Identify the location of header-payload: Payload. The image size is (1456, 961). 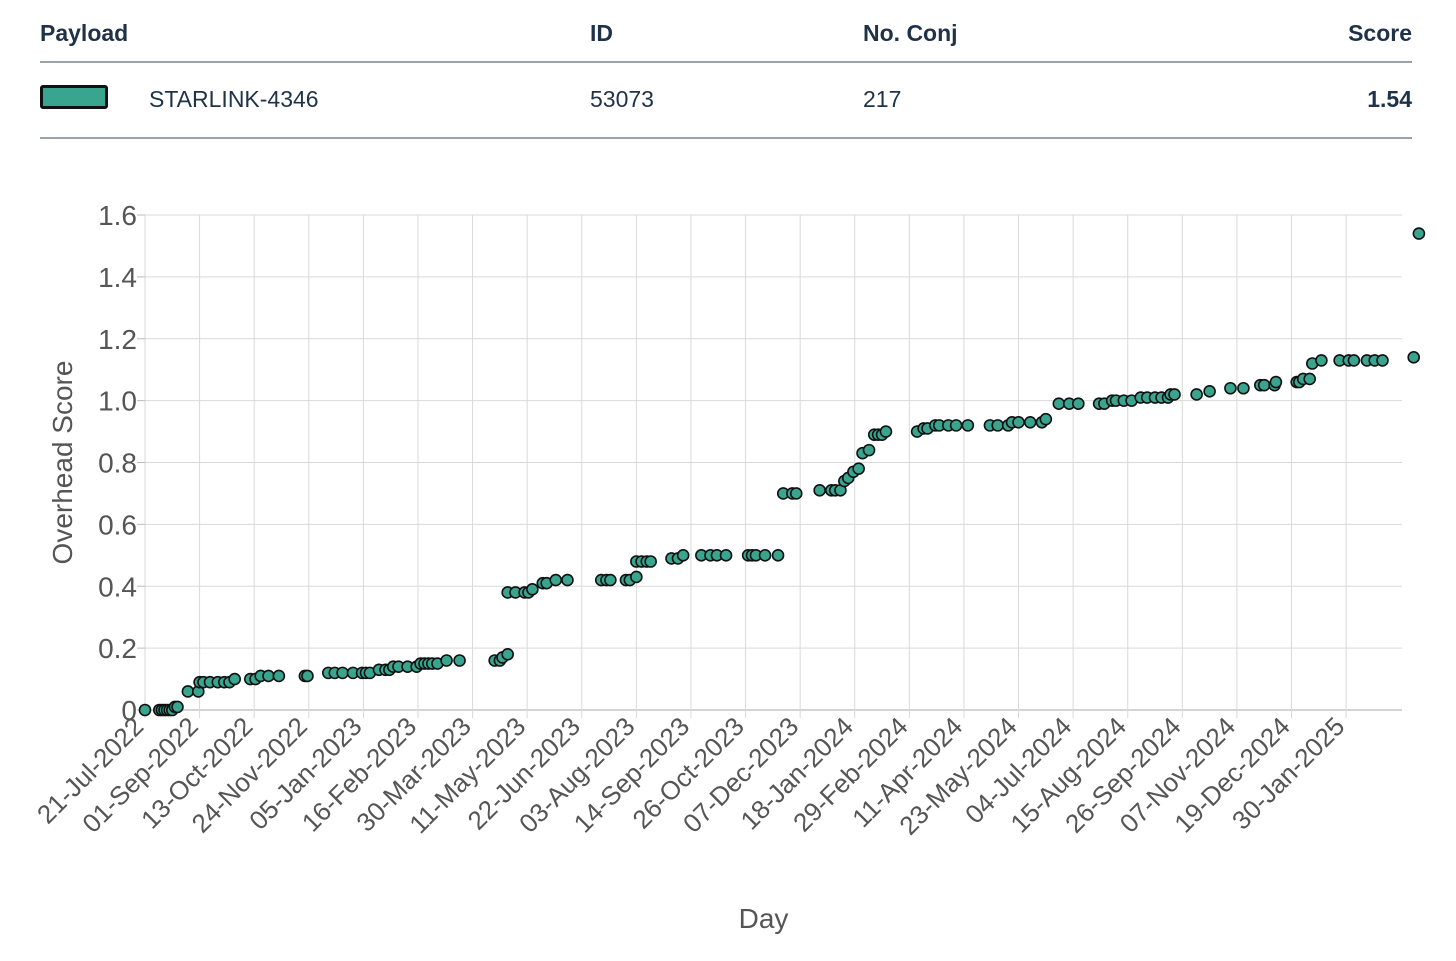
(84, 33).